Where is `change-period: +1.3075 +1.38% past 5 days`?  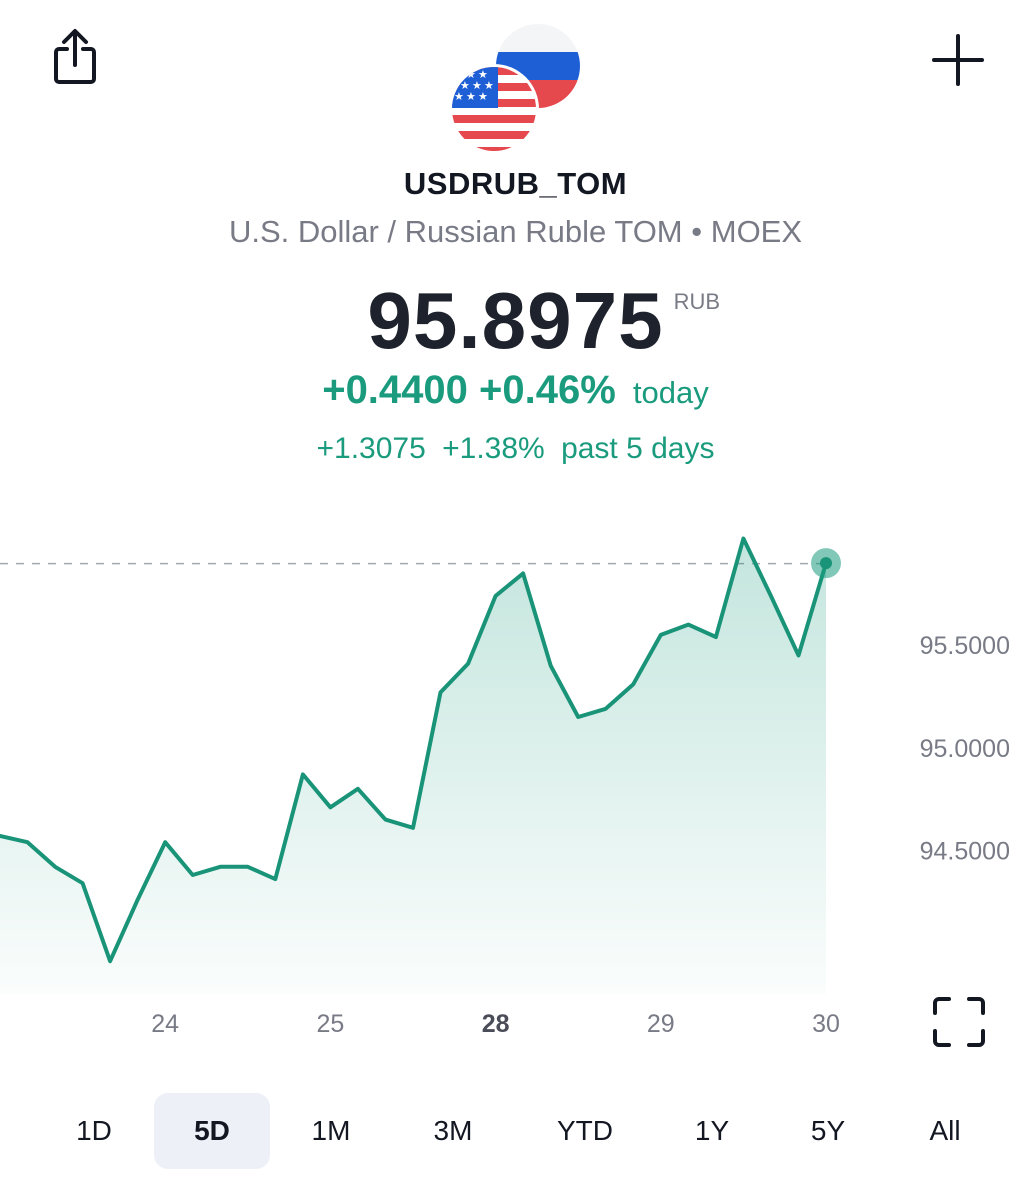
change-period: +1.3075 +1.38% past 5 days is located at coordinates (515, 449).